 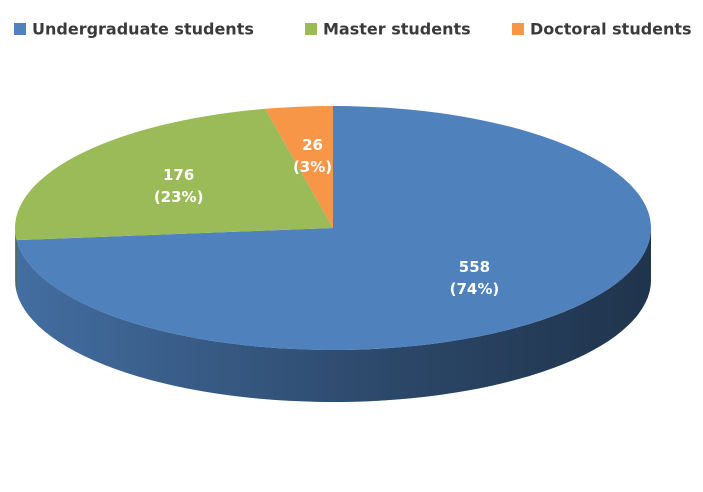 What do you see at coordinates (475, 289) in the screenshot?
I see `data-label-line: (74%)` at bounding box center [475, 289].